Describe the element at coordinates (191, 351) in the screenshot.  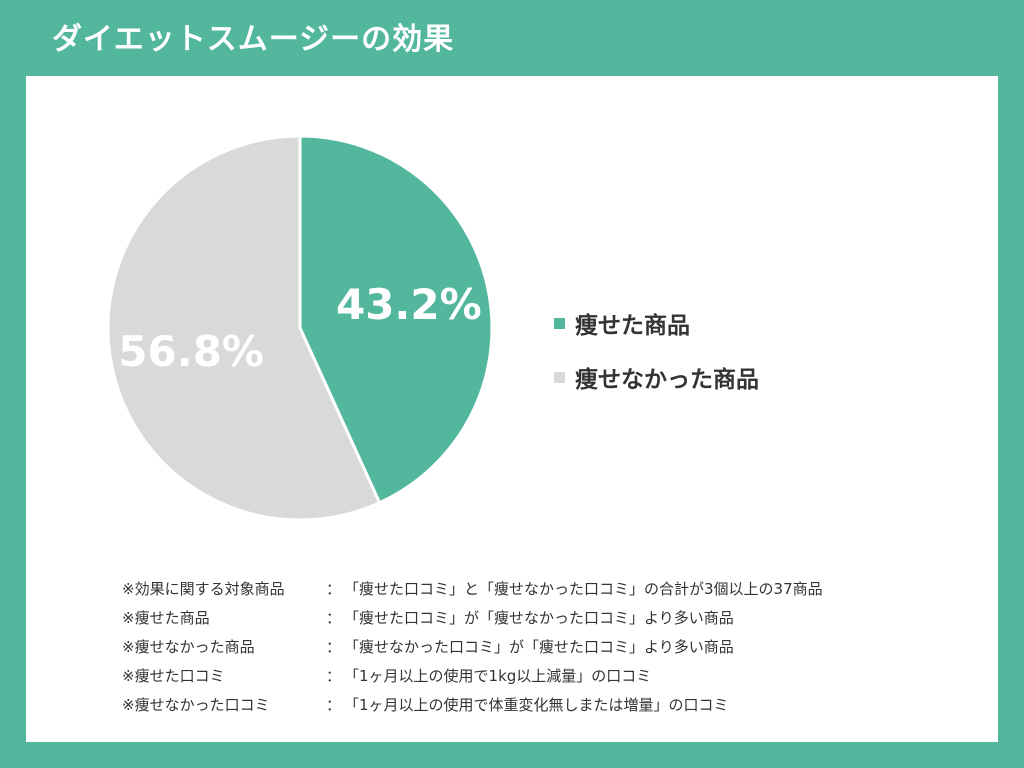
I see `pie-slice-label-1: 56.8%` at that location.